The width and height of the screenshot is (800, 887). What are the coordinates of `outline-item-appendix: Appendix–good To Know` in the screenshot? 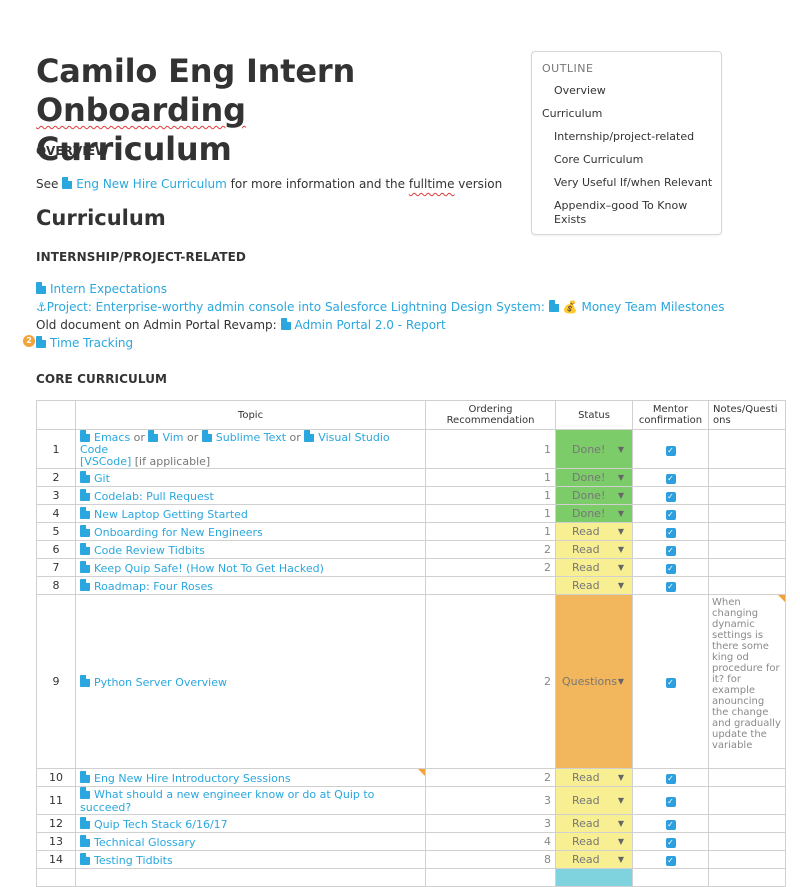 It's located at (621, 205).